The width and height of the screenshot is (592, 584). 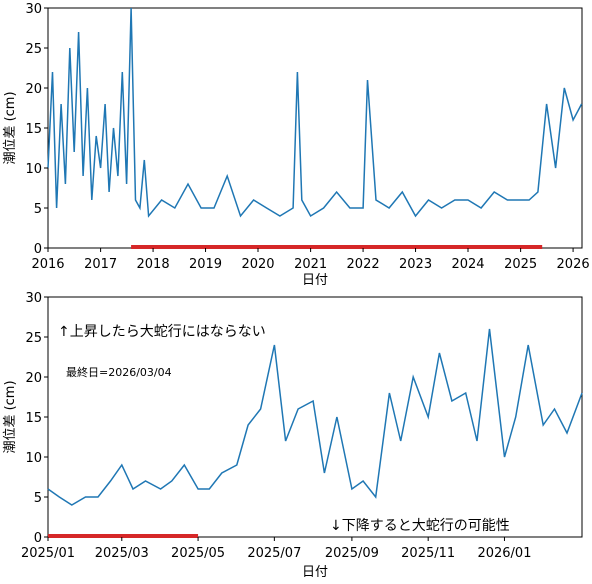 I want to click on x-tick-label: 2025/03, so click(x=122, y=553).